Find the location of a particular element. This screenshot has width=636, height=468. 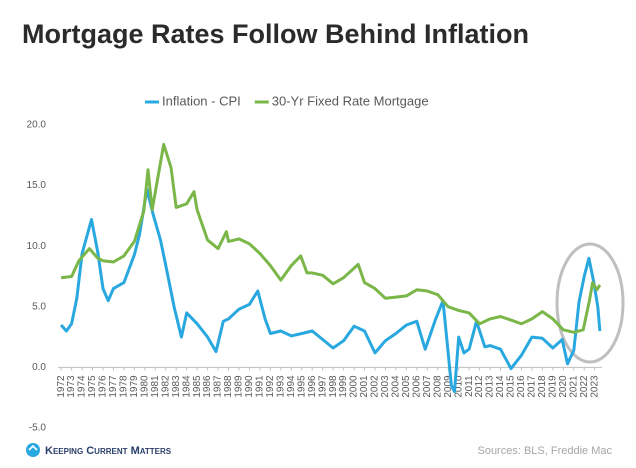

x-tick-label: 2009 is located at coordinates (448, 386).